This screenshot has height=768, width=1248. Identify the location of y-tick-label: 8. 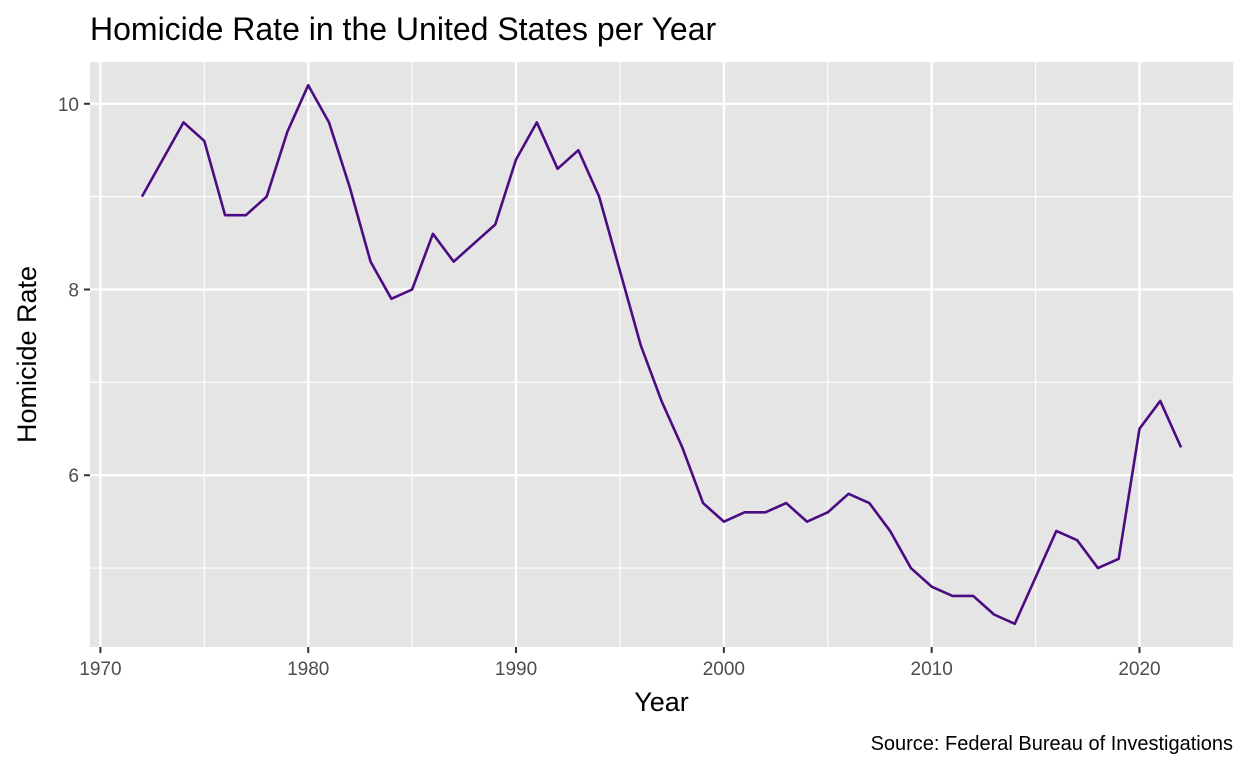
(73, 291).